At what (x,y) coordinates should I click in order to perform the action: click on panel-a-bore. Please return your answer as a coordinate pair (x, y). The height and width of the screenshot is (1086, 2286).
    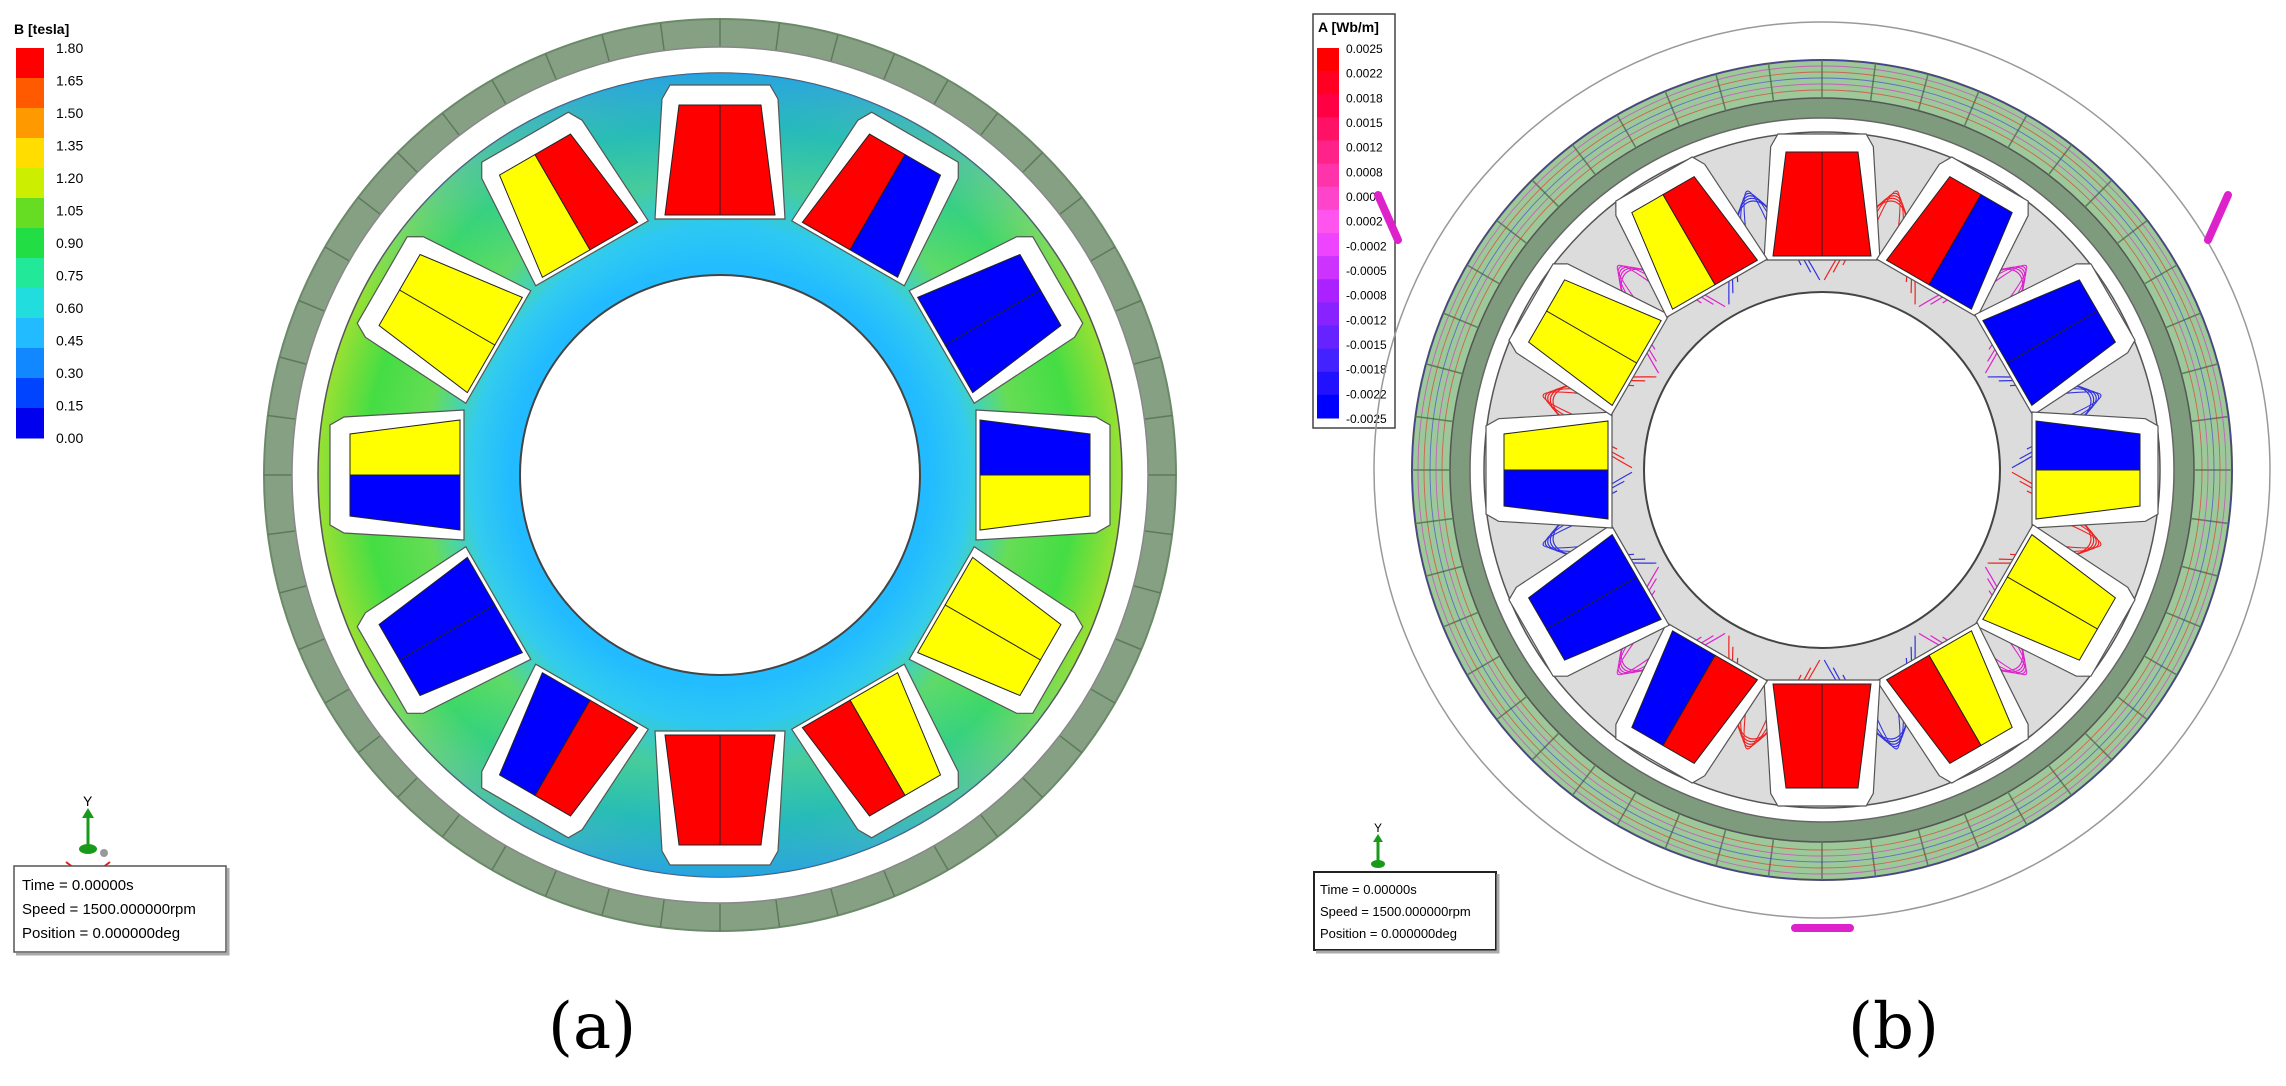
    Looking at the image, I should click on (720, 475).